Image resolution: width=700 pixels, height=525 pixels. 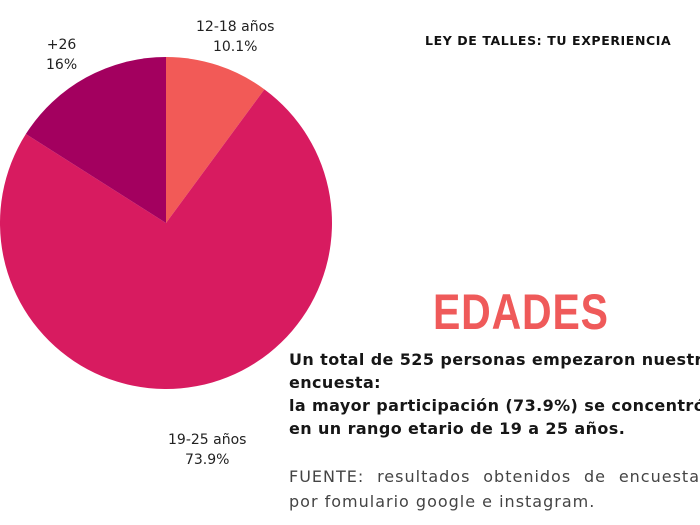 I want to click on pie-slice-12-18-a-os, so click(x=215, y=140).